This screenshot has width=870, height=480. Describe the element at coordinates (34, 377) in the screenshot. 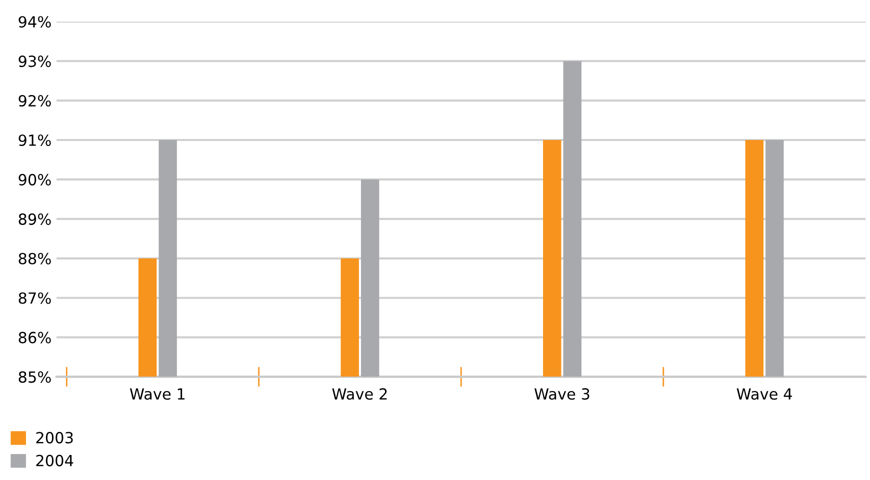

I see `y-tick-label: 85%` at that location.